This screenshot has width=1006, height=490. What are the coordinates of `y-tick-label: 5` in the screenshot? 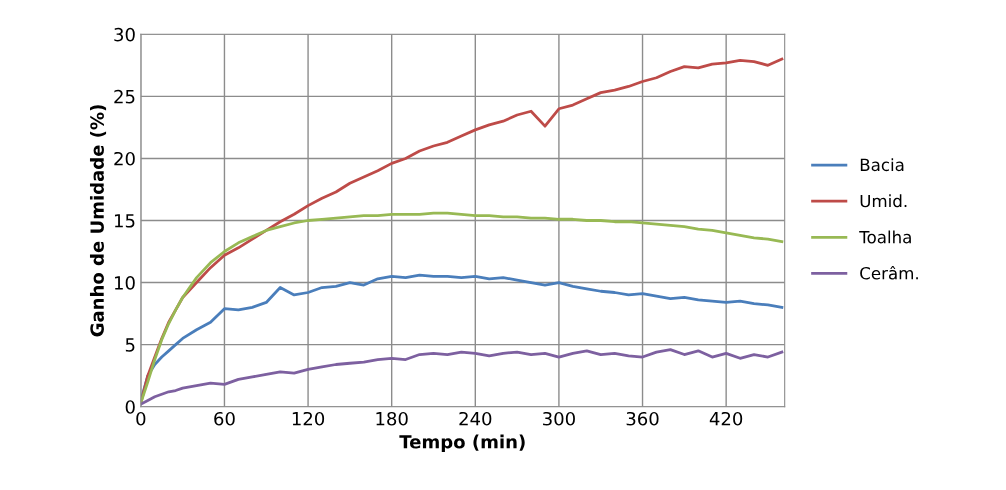 It's located at (130, 345).